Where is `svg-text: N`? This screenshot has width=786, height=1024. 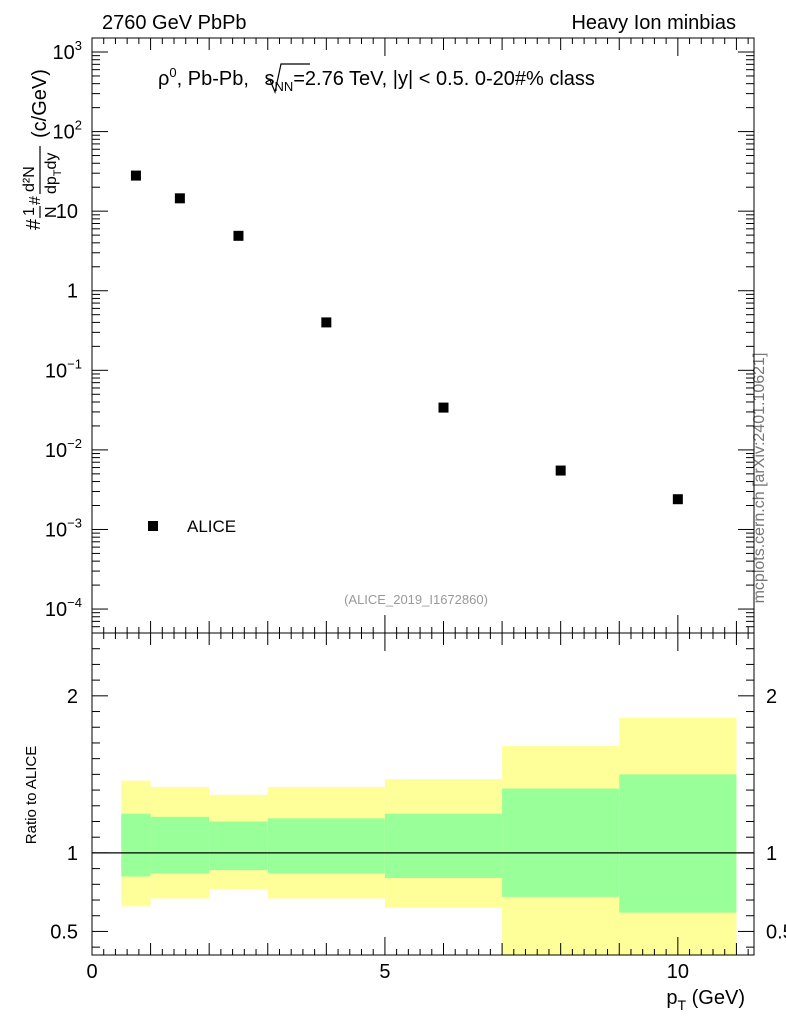
svg-text: N is located at coordinates (51, 212).